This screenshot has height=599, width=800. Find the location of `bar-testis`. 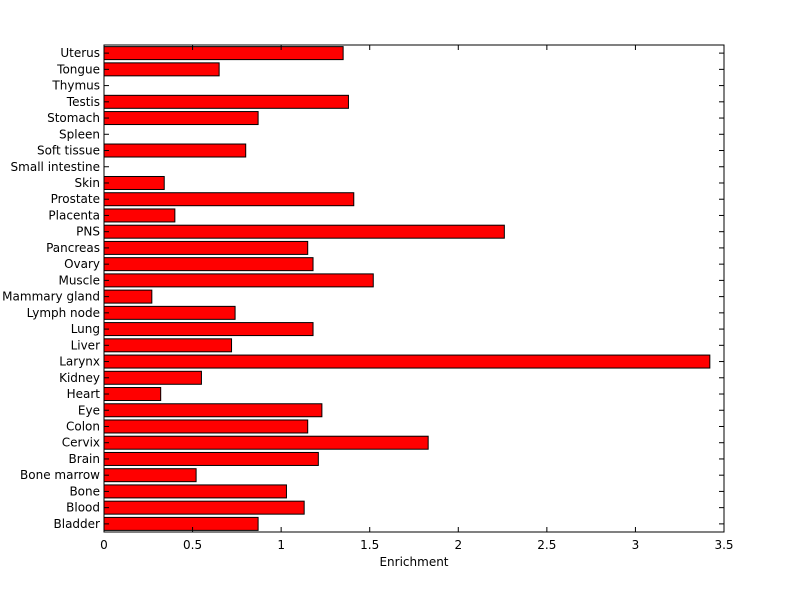

bar-testis is located at coordinates (226, 101).